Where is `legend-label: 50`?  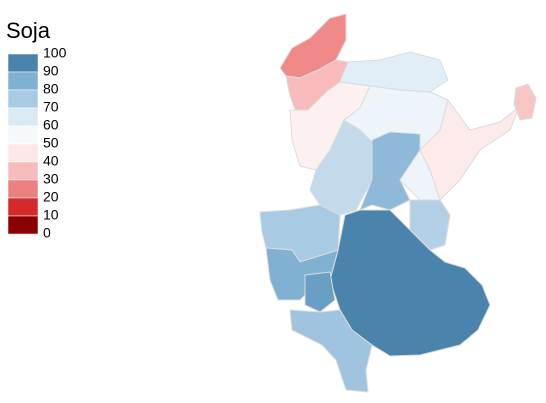
legend-label: 50 is located at coordinates (51, 143).